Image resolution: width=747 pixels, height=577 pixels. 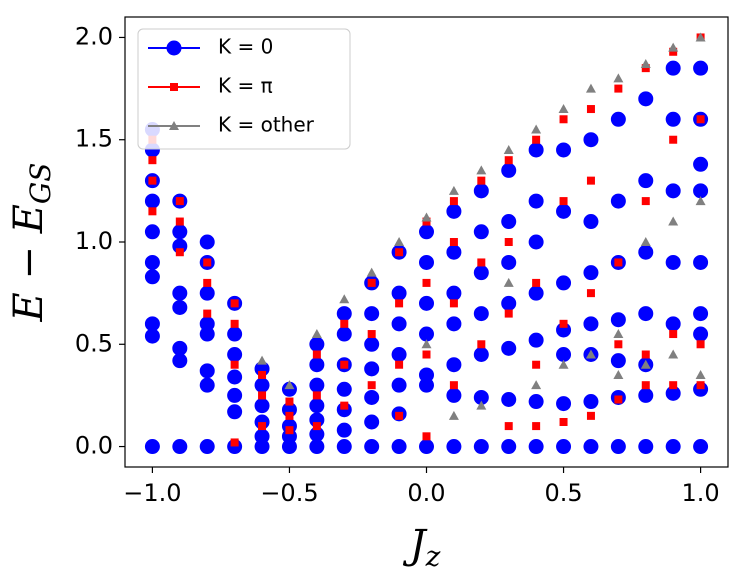 What do you see at coordinates (422, 547) in the screenshot?
I see `x-axis-label: Jz` at bounding box center [422, 547].